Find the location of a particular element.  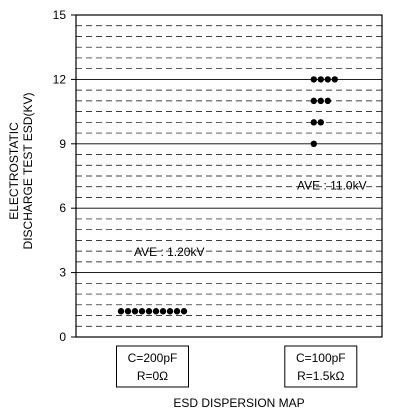

average-annotation-c100: AVE : 11.0kV is located at coordinates (332, 186).